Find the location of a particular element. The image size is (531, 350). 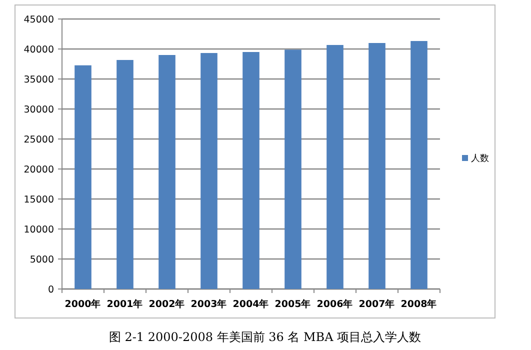

y-tick-label: 20000 is located at coordinates (39, 170).